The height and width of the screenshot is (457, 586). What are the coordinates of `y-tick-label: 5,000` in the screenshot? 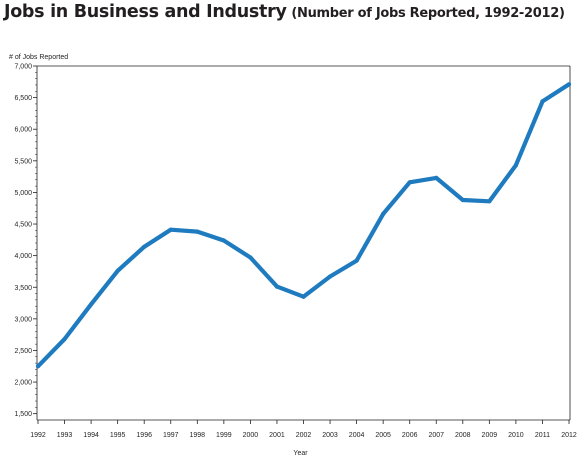 It's located at (23, 193).